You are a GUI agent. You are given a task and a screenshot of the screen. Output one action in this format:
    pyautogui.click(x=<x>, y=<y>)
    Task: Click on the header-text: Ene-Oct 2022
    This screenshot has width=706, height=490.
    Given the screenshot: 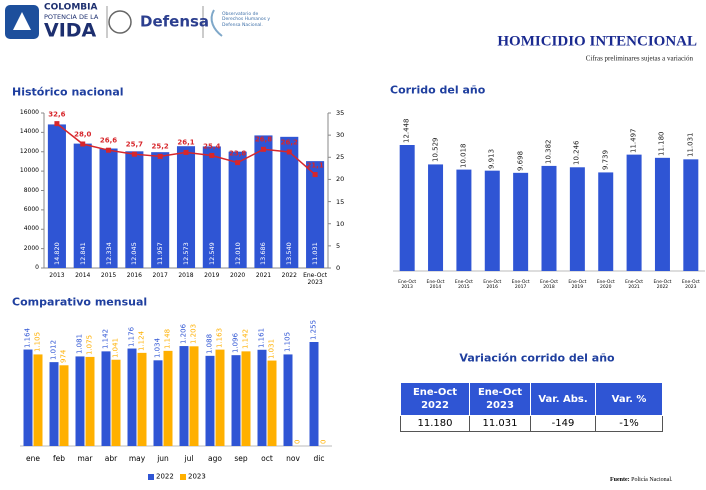 What is the action you would take?
    pyautogui.click(x=435, y=399)
    